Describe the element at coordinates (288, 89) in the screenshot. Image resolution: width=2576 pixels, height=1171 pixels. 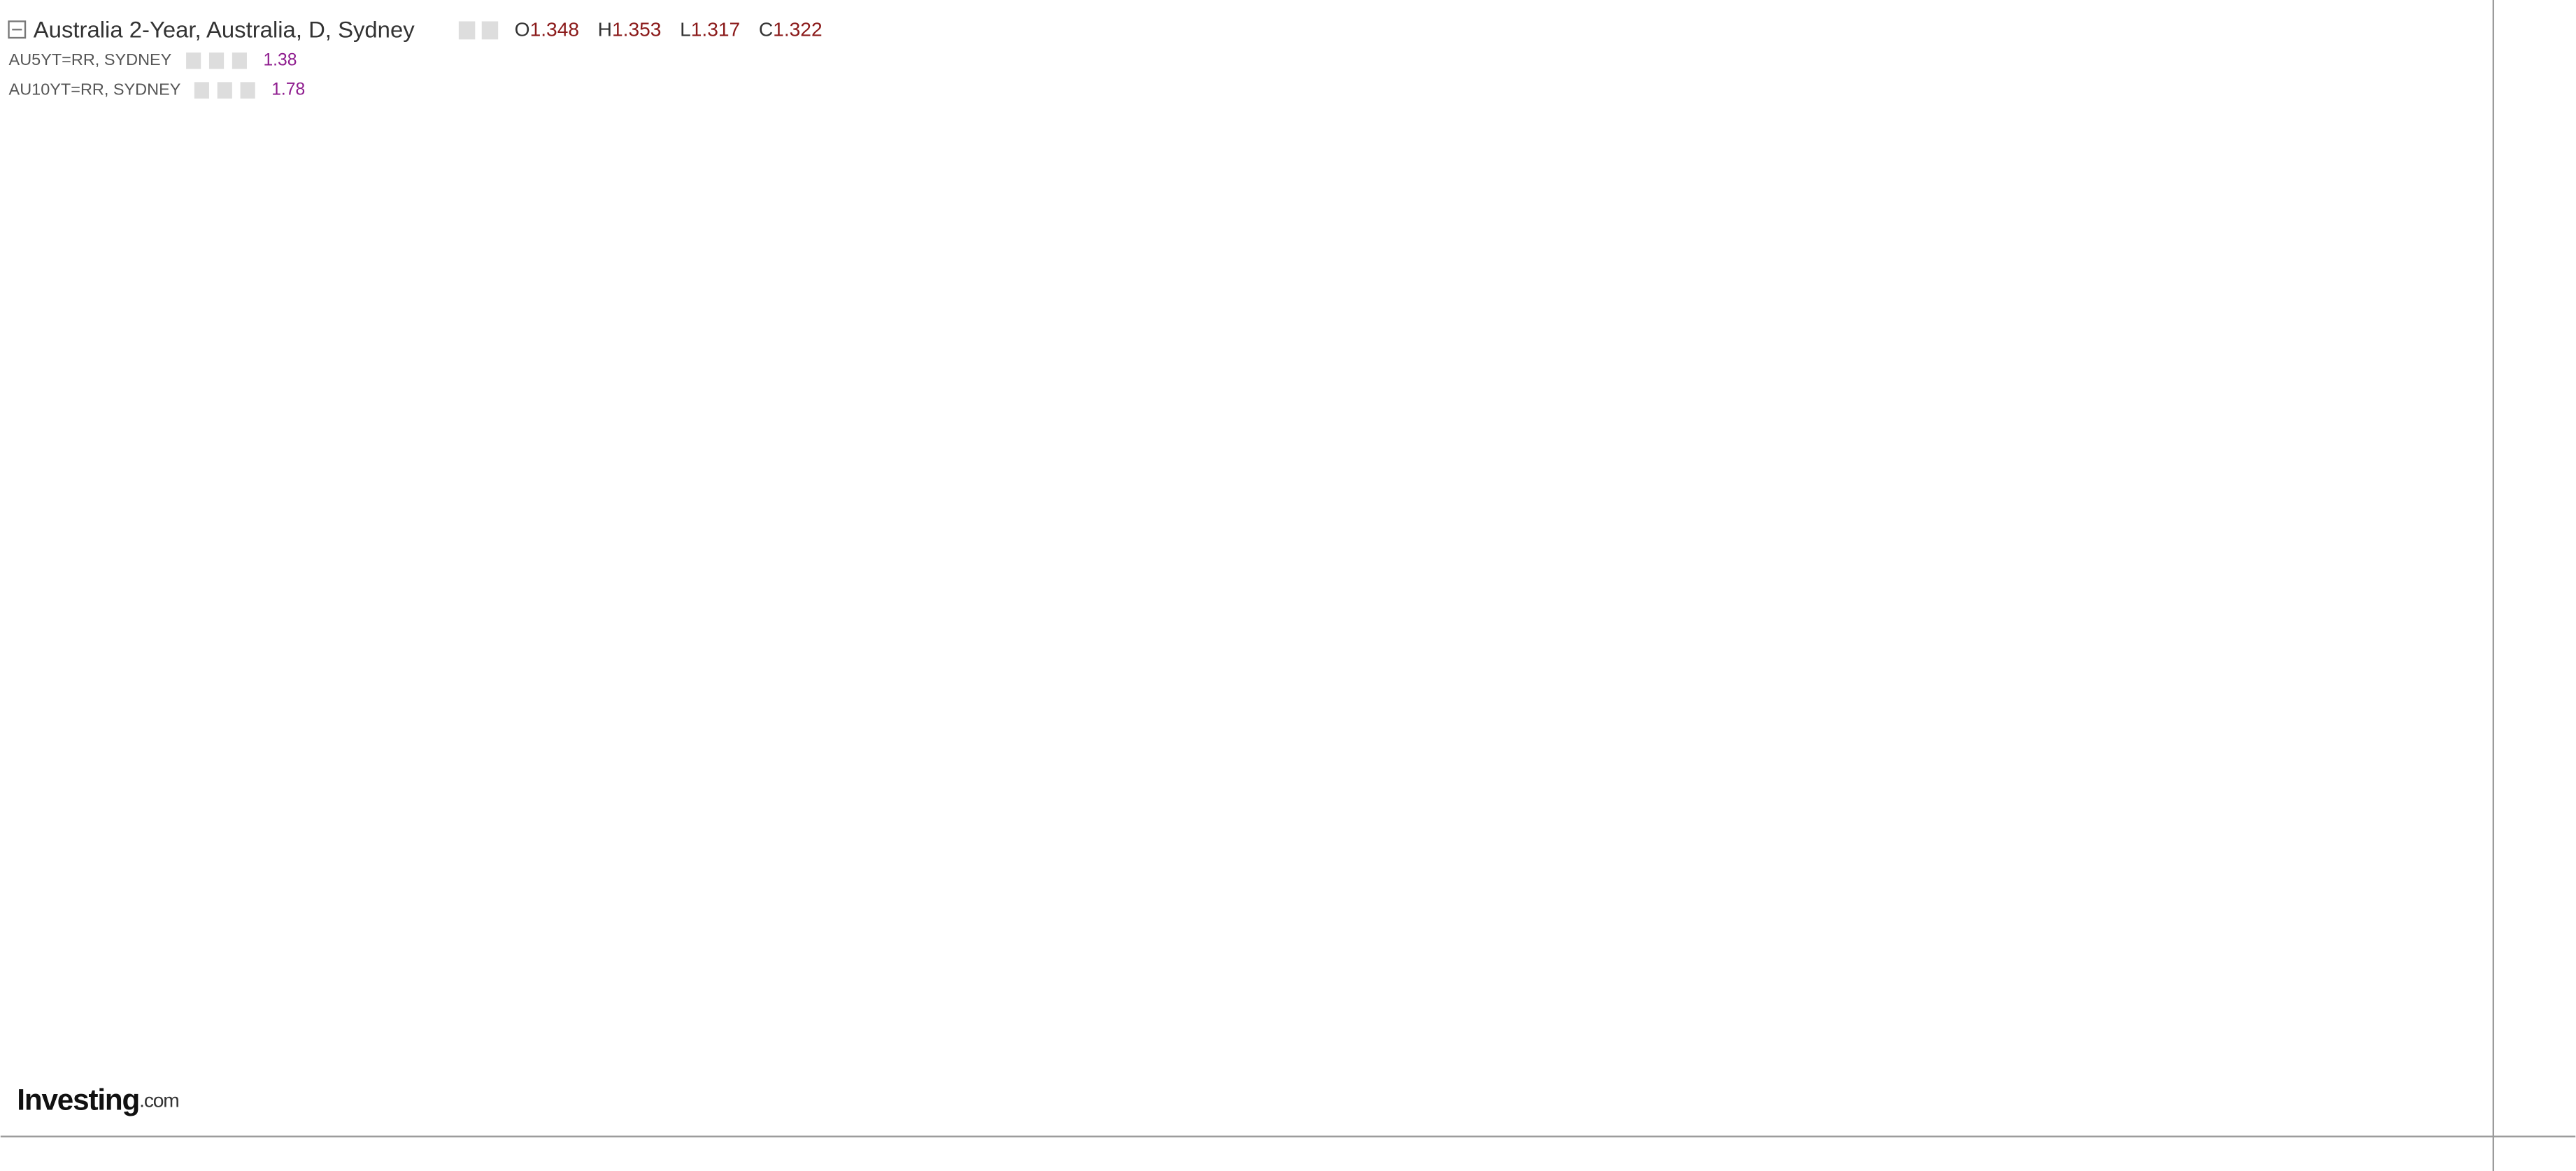
I see `legend-value: 1.78` at that location.